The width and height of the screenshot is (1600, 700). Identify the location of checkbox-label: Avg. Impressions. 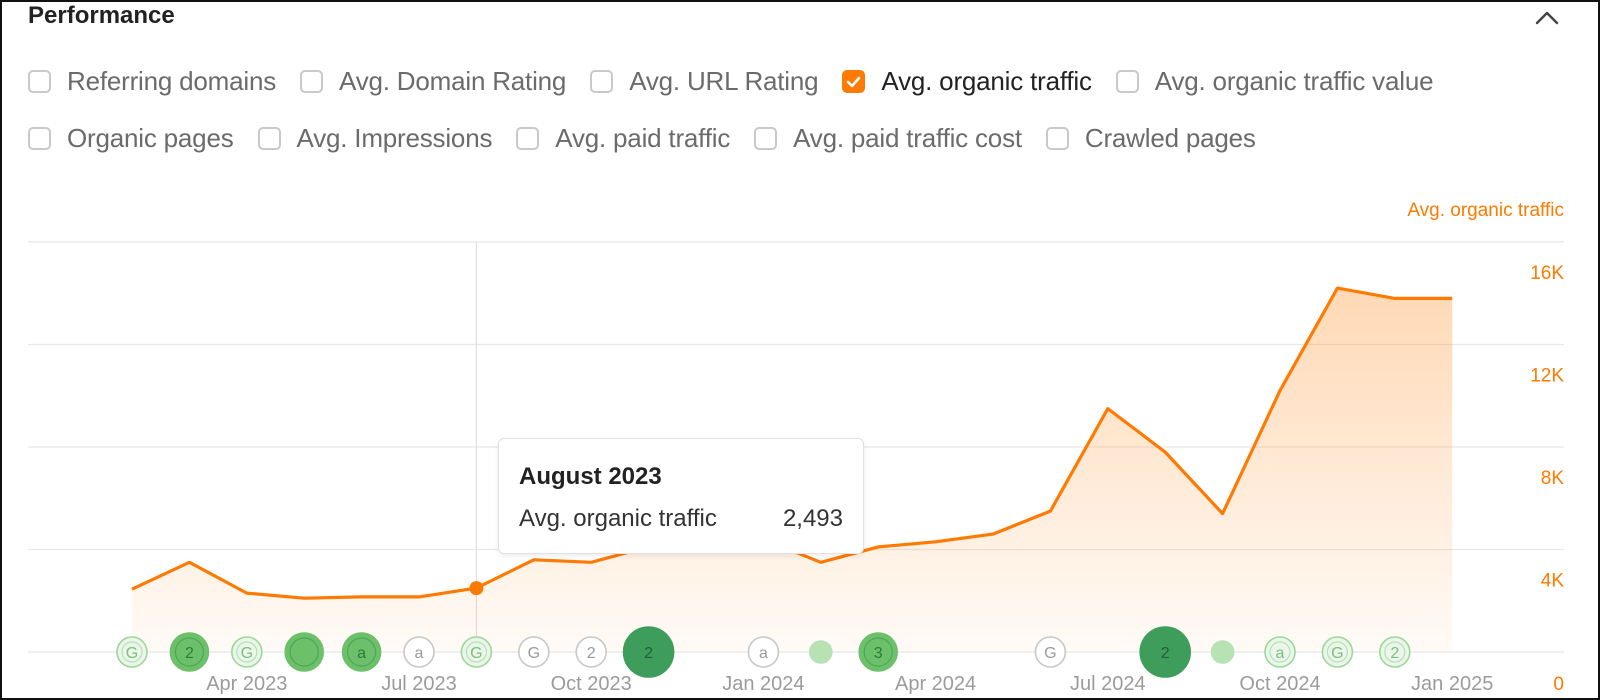
(394, 138).